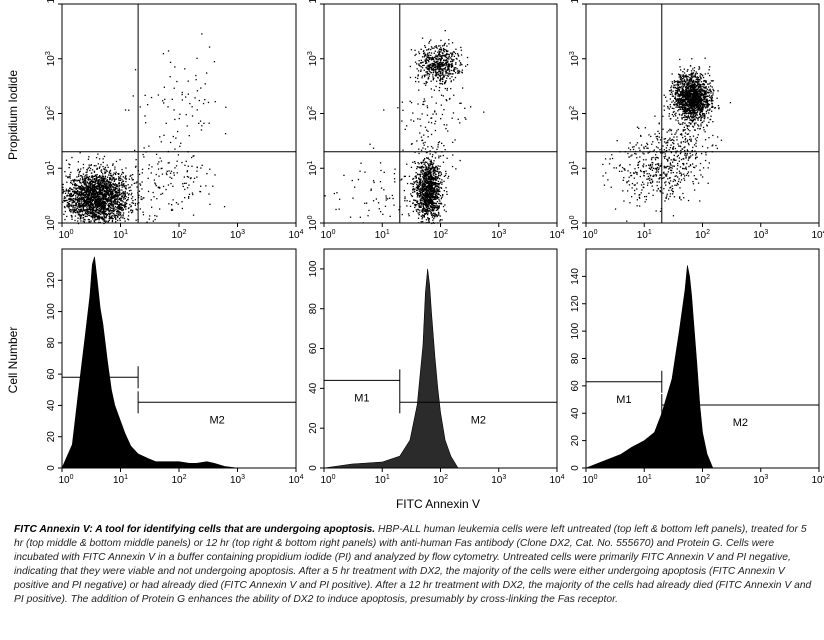 This screenshot has width=824, height=640. Describe the element at coordinates (174, 120) in the screenshot. I see `panel-top-left: 100101102103104100101102103104` at that location.